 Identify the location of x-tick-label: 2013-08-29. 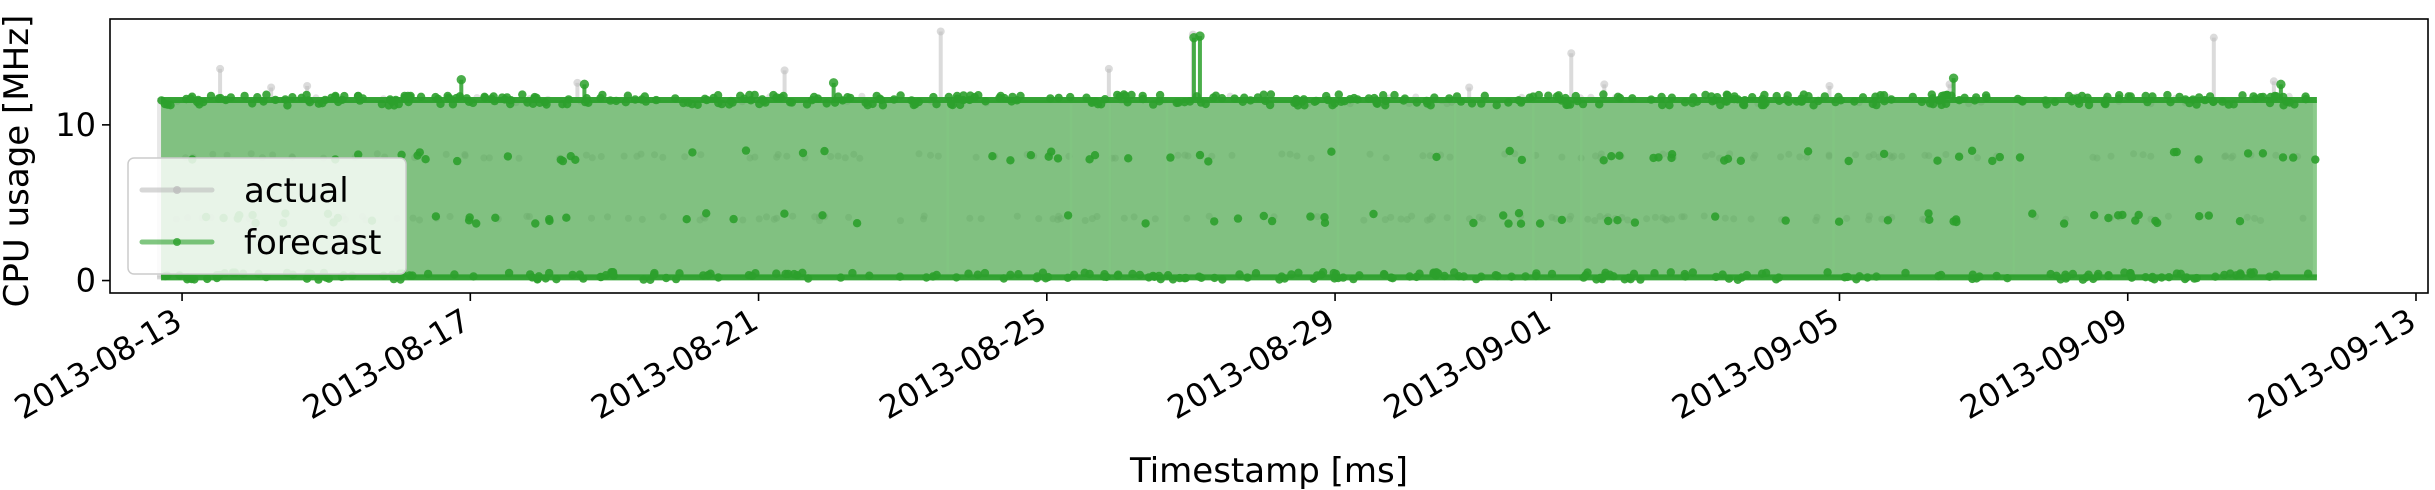
(1251, 364).